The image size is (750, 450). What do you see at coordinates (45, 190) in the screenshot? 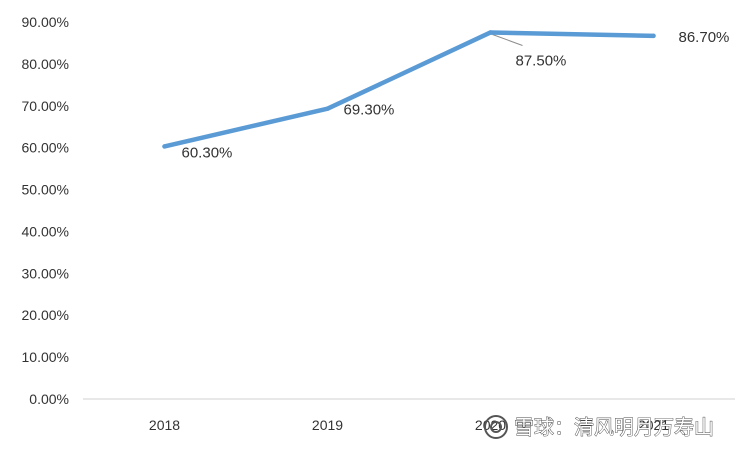
I see `y-tick-label: 50.00%` at bounding box center [45, 190].